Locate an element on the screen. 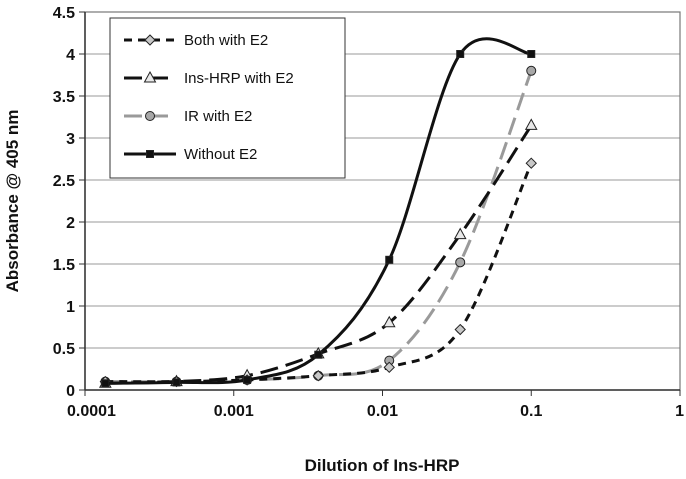 Image resolution: width=686 pixels, height=479 pixels. x-tick-label: 0.0001 is located at coordinates (91, 411).